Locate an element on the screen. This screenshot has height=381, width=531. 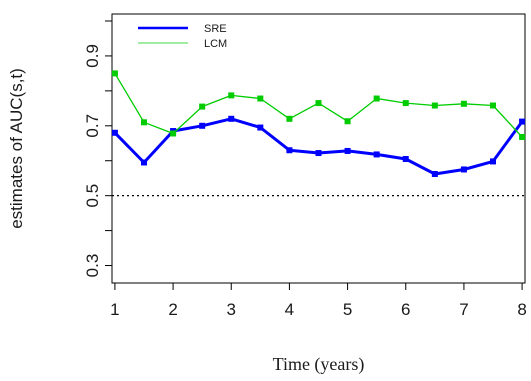
legend-label-sre: SRE is located at coordinates (215, 29).